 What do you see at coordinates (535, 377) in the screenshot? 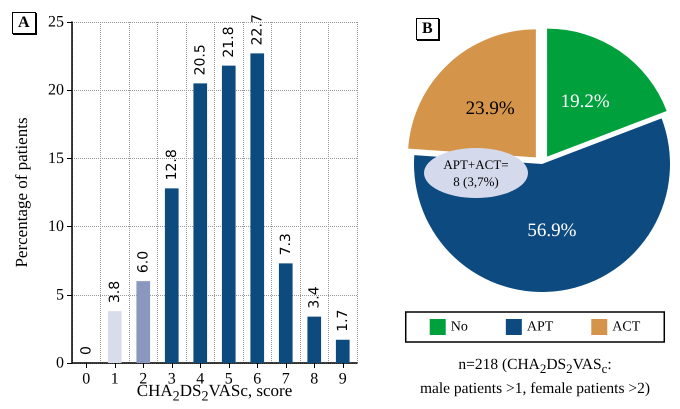
I see `text: n=218 (CHA$_{2}$DS$_{2}$VAS$_{c}$: male patients >1, female patients >2)` at bounding box center [535, 377].